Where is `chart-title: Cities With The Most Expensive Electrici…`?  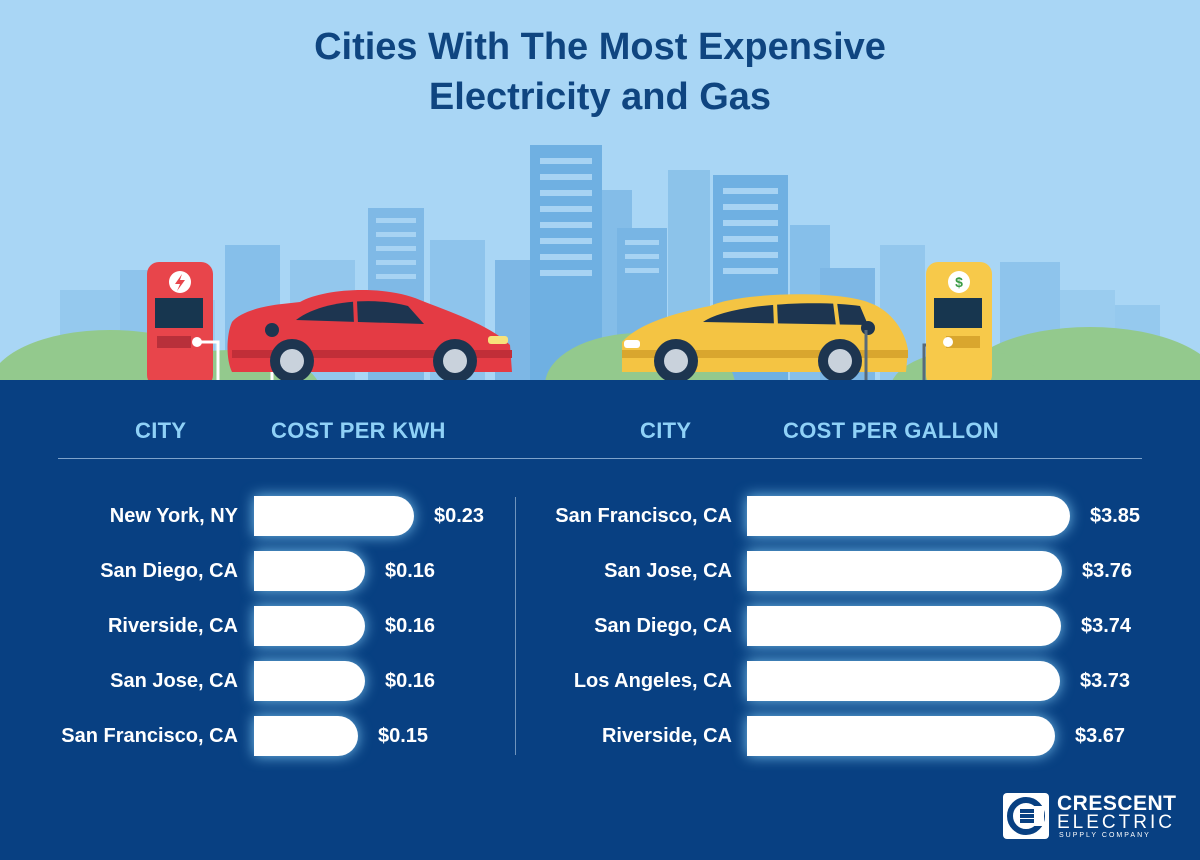 chart-title: Cities With The Most Expensive Electrici… is located at coordinates (600, 72).